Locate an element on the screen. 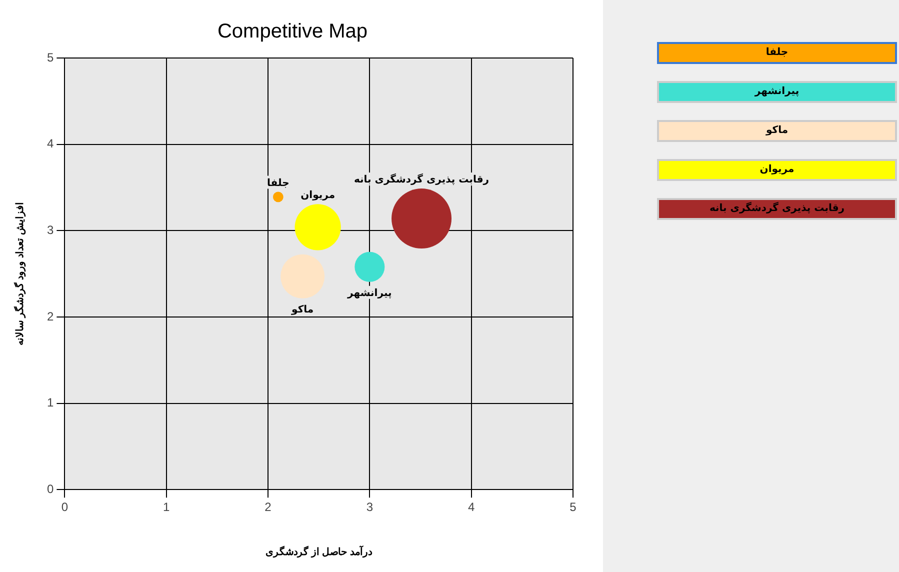  series-label: رقابت پذیری گردشگری بانه is located at coordinates (422, 179).